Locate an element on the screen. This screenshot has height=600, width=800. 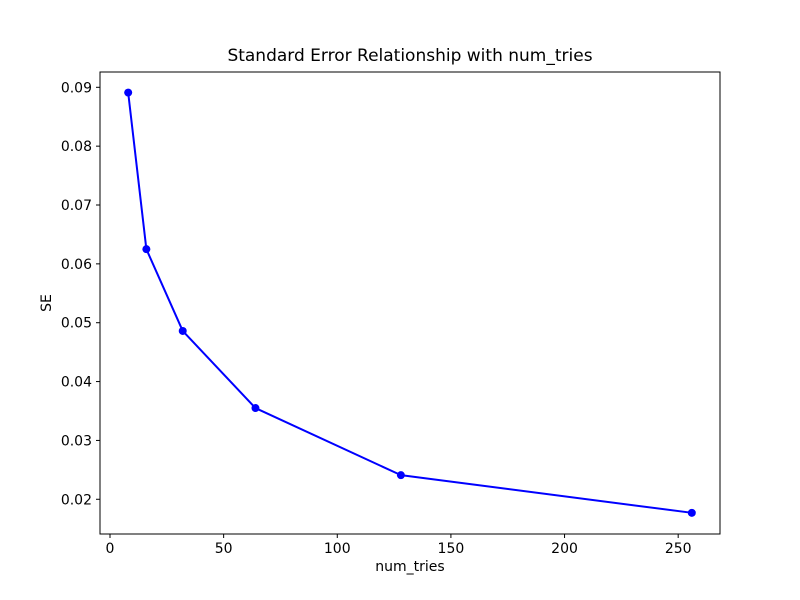
y-tick-label: 0.07 is located at coordinates (76, 206).